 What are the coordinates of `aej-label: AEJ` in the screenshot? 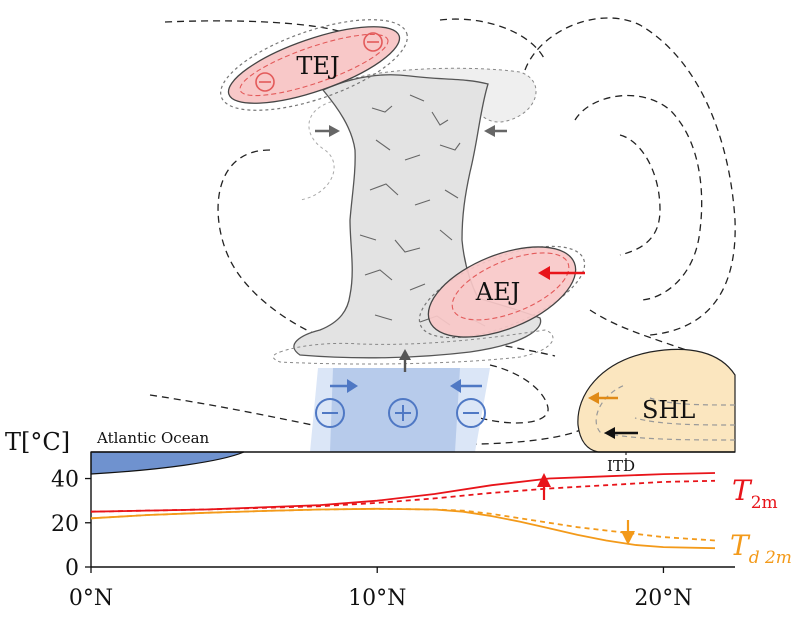 It's located at (497, 292).